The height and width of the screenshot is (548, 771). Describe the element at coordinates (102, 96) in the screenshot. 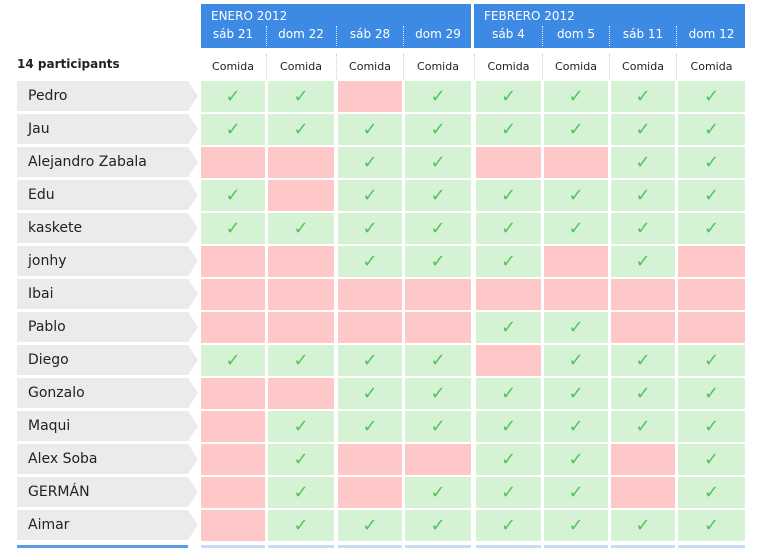

I see `participant-name: Pedro` at that location.